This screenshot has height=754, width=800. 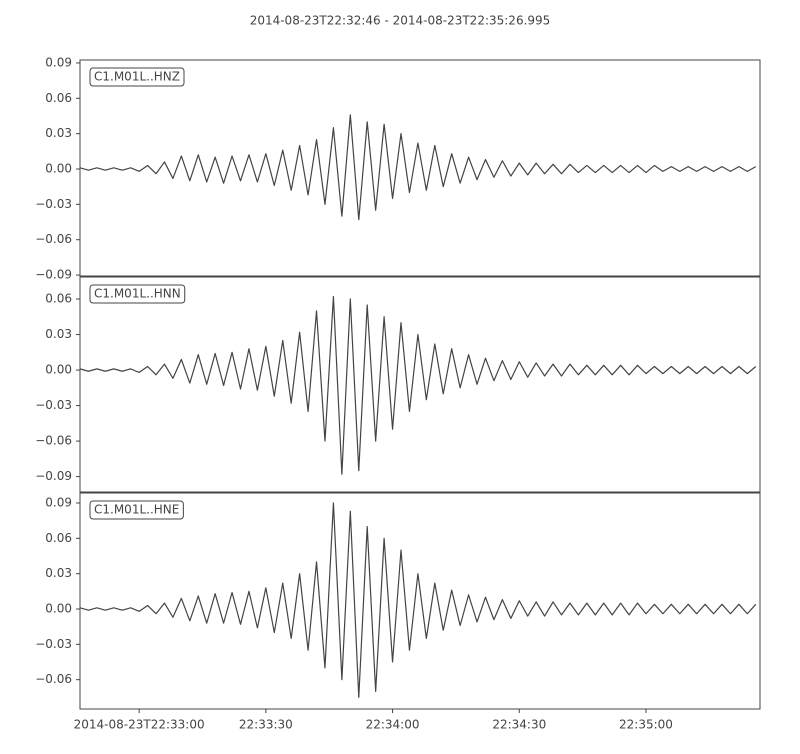 What do you see at coordinates (646, 725) in the screenshot?
I see `x-tick-label: 22:35:00` at bounding box center [646, 725].